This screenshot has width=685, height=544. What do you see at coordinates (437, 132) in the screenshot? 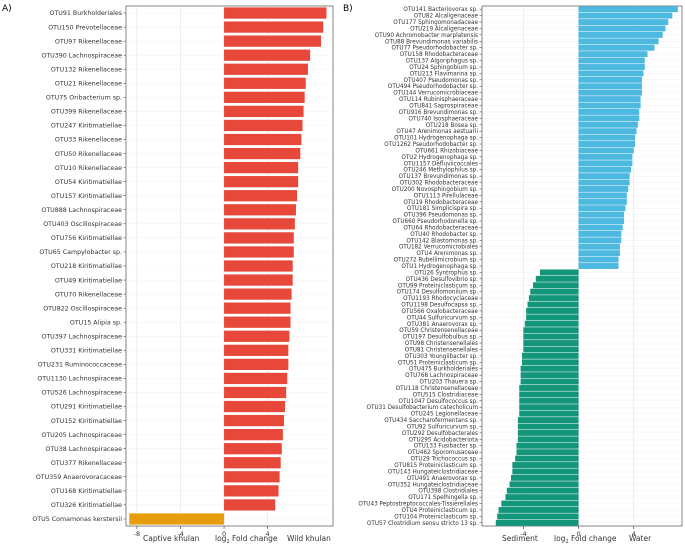
I see `panel-b-category-label: OTU47 Arenimonas aestuarii` at bounding box center [437, 132].